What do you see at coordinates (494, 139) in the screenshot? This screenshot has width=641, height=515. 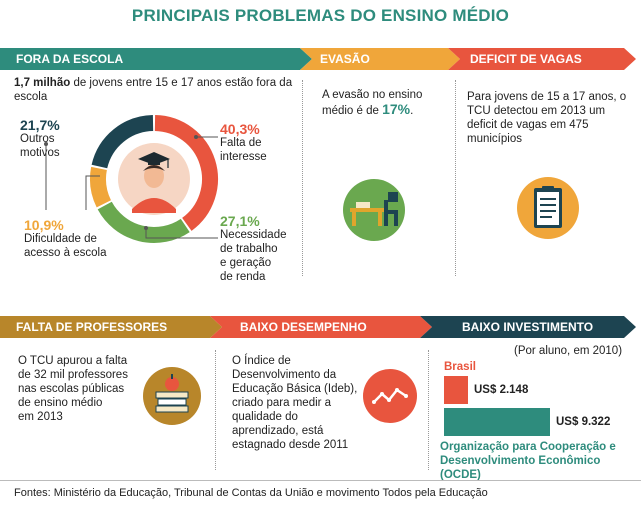 I see `deficit-line-4: municípios` at bounding box center [494, 139].